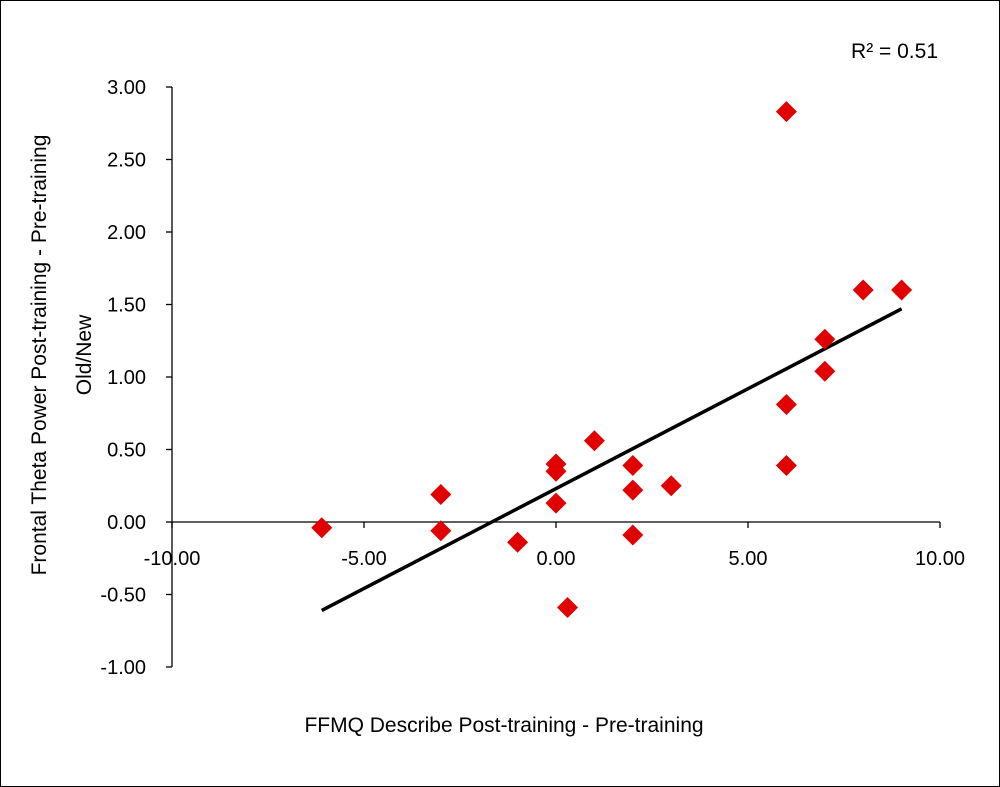 Image resolution: width=1000 pixels, height=787 pixels. I want to click on y-tick-label: 2.50, so click(126, 161).